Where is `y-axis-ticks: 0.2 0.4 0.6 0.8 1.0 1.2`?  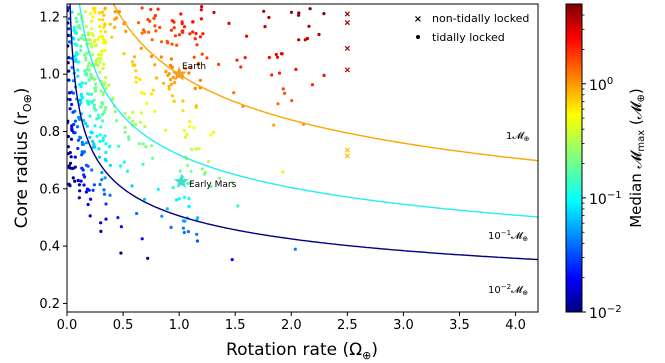 y-axis-ticks: 0.2 0.4 0.6 0.8 1.0 1.2 is located at coordinates (53, 161).